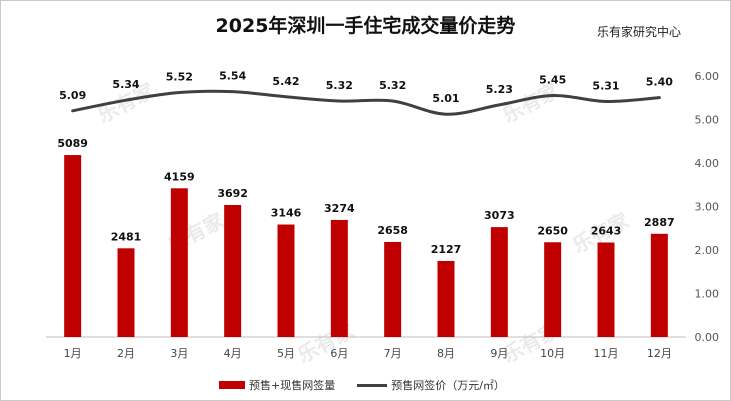 The height and width of the screenshot is (401, 731). Describe the element at coordinates (126, 236) in the screenshot. I see `bar-data-label: 2481` at that location.